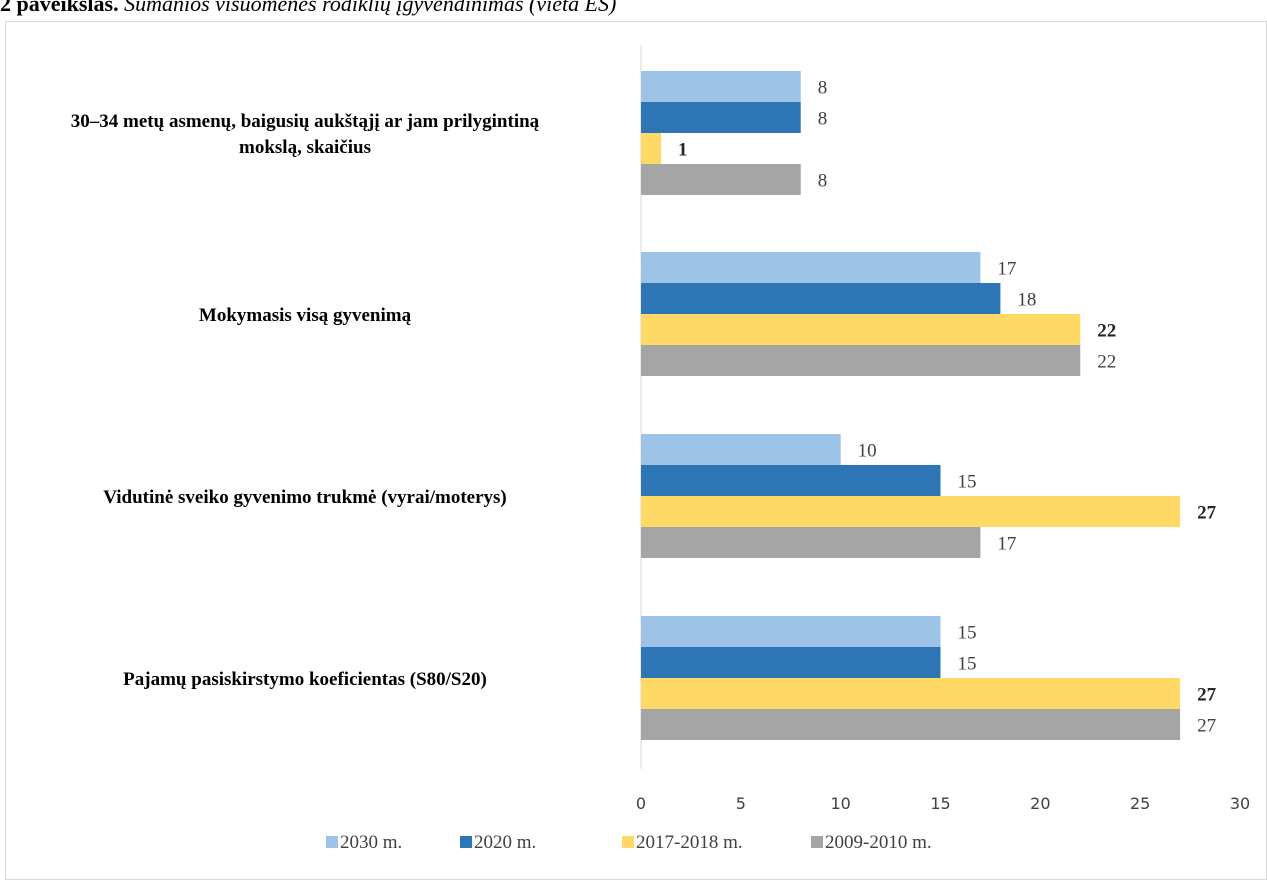 This screenshot has width=1267, height=880. What do you see at coordinates (878, 842) in the screenshot?
I see `legend-label: 2009-2010 m.` at bounding box center [878, 842].